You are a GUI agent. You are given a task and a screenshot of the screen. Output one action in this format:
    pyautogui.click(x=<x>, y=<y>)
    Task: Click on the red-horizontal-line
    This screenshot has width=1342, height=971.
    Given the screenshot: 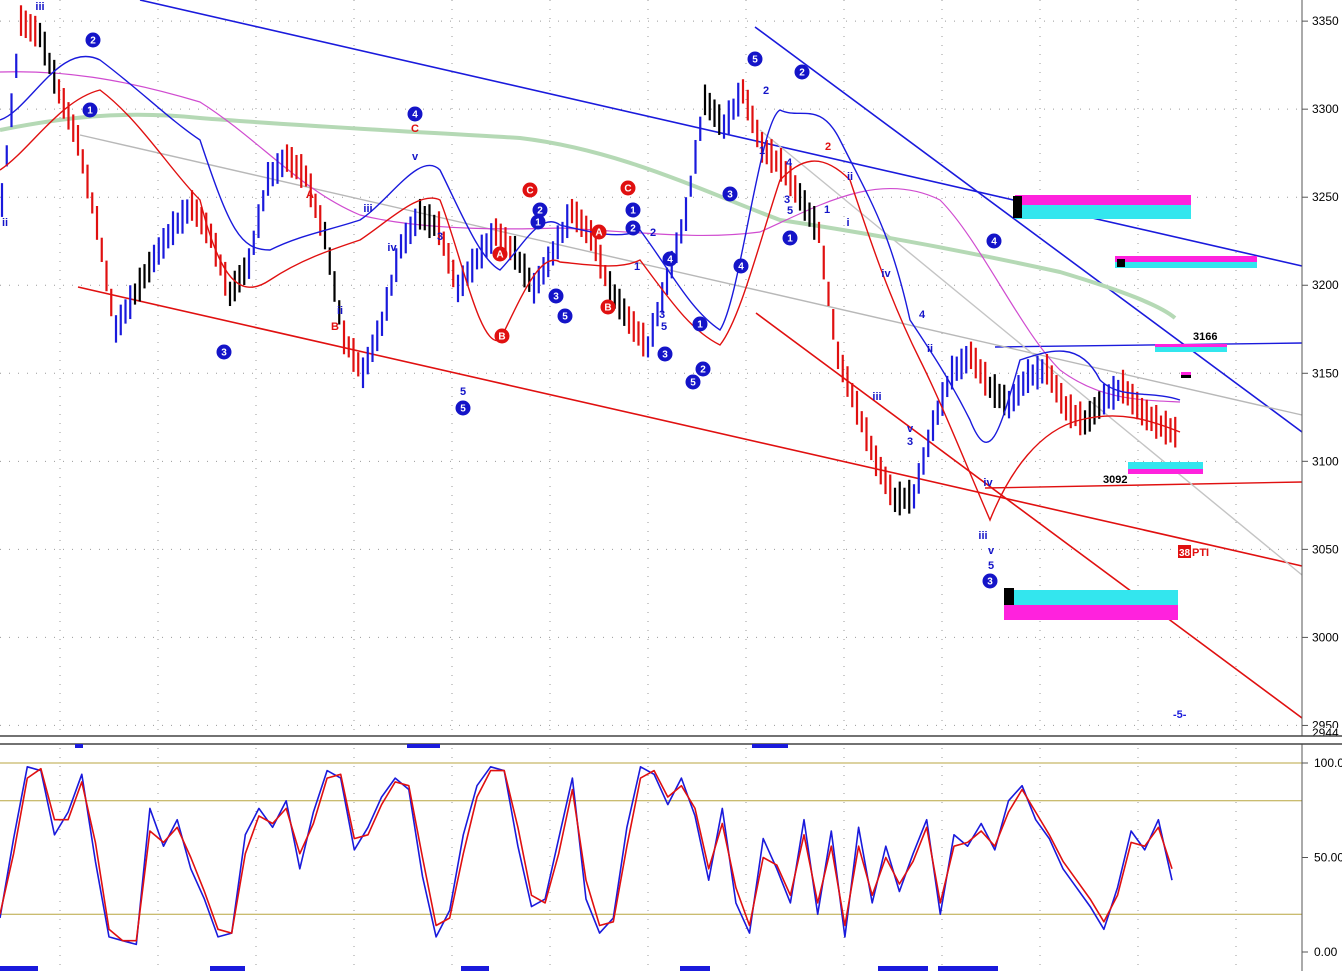 What is the action you would take?
    pyautogui.click(x=1143, y=485)
    